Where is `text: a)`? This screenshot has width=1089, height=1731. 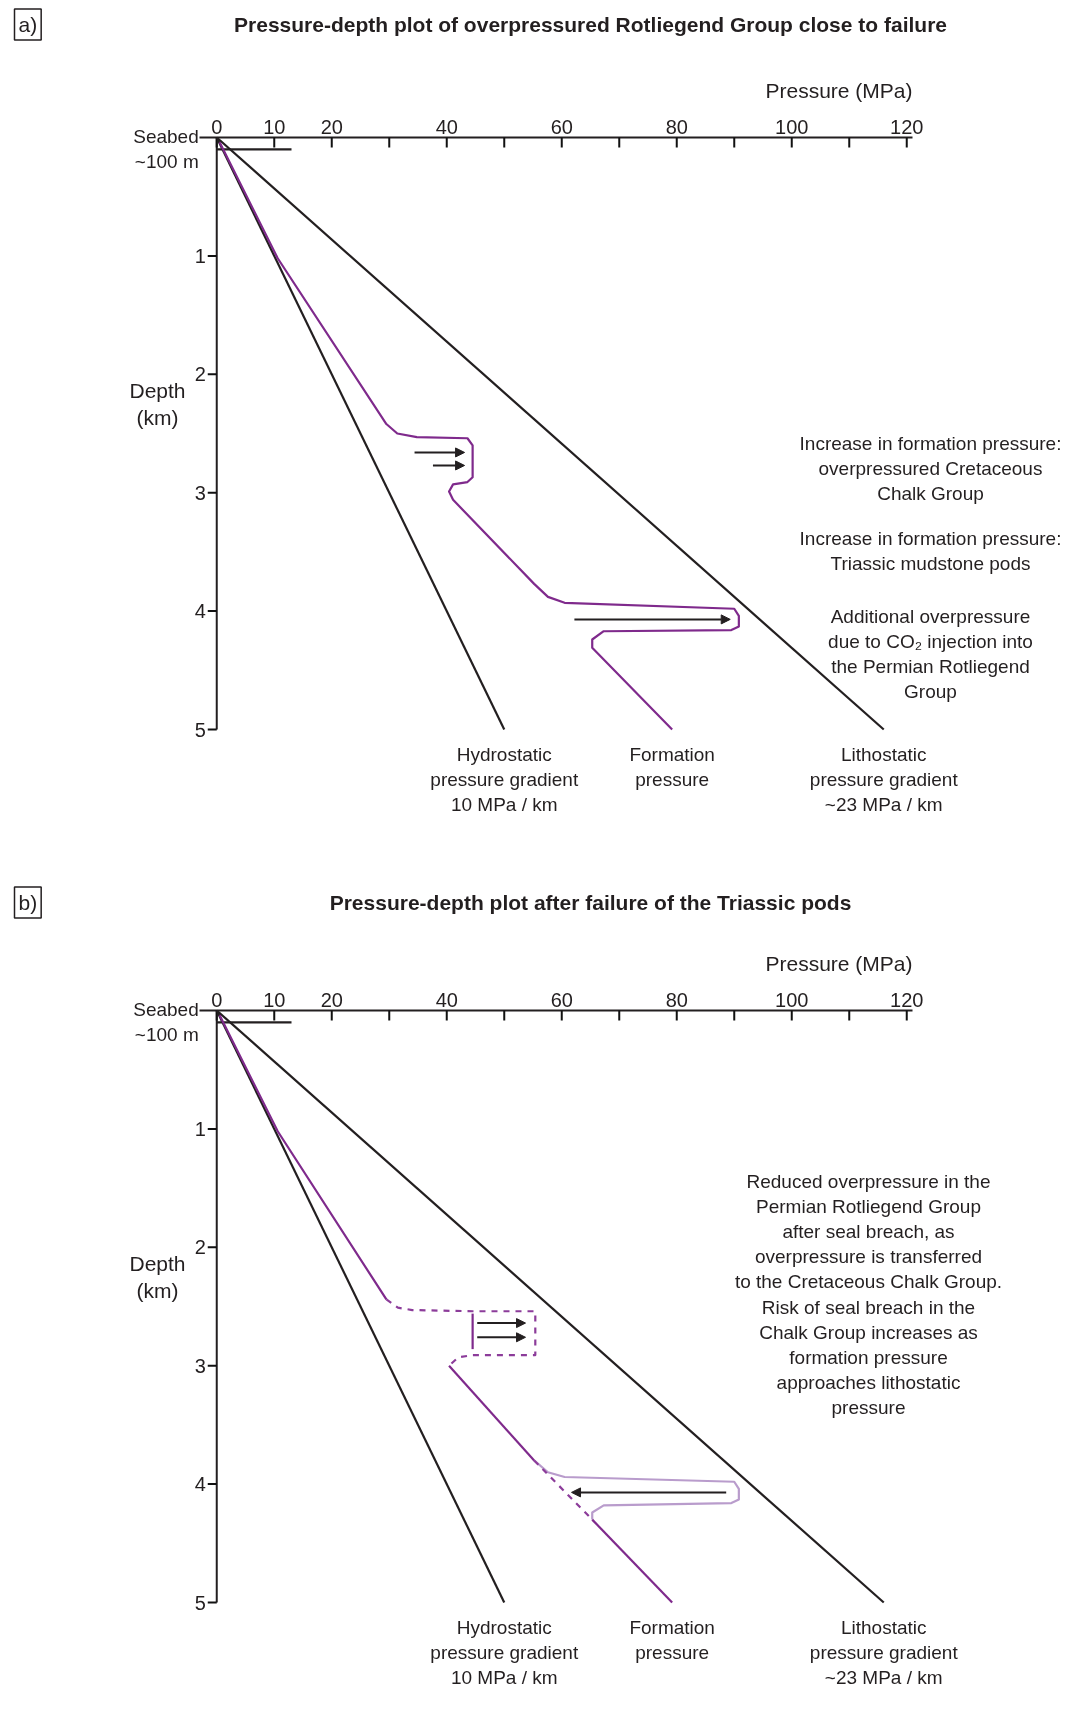
text: a) is located at coordinates (28, 24).